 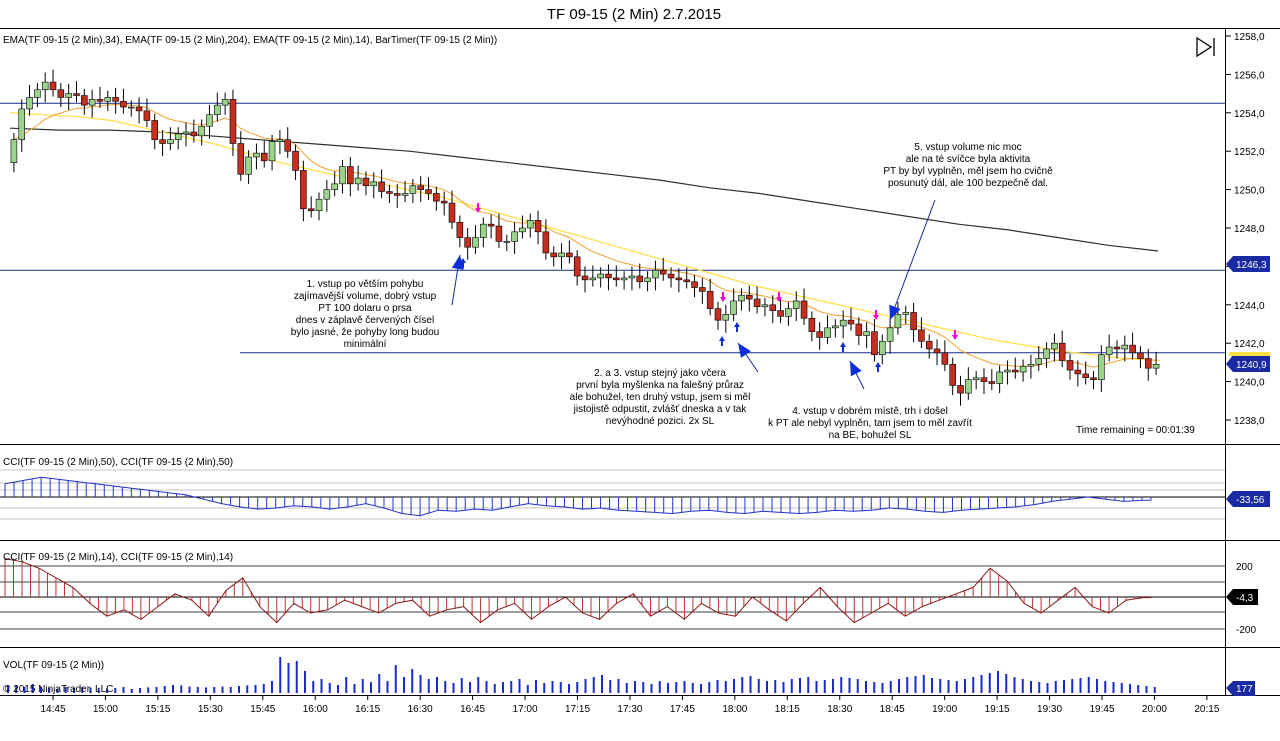 I want to click on time-tick-label: 18:45, so click(x=892, y=709).